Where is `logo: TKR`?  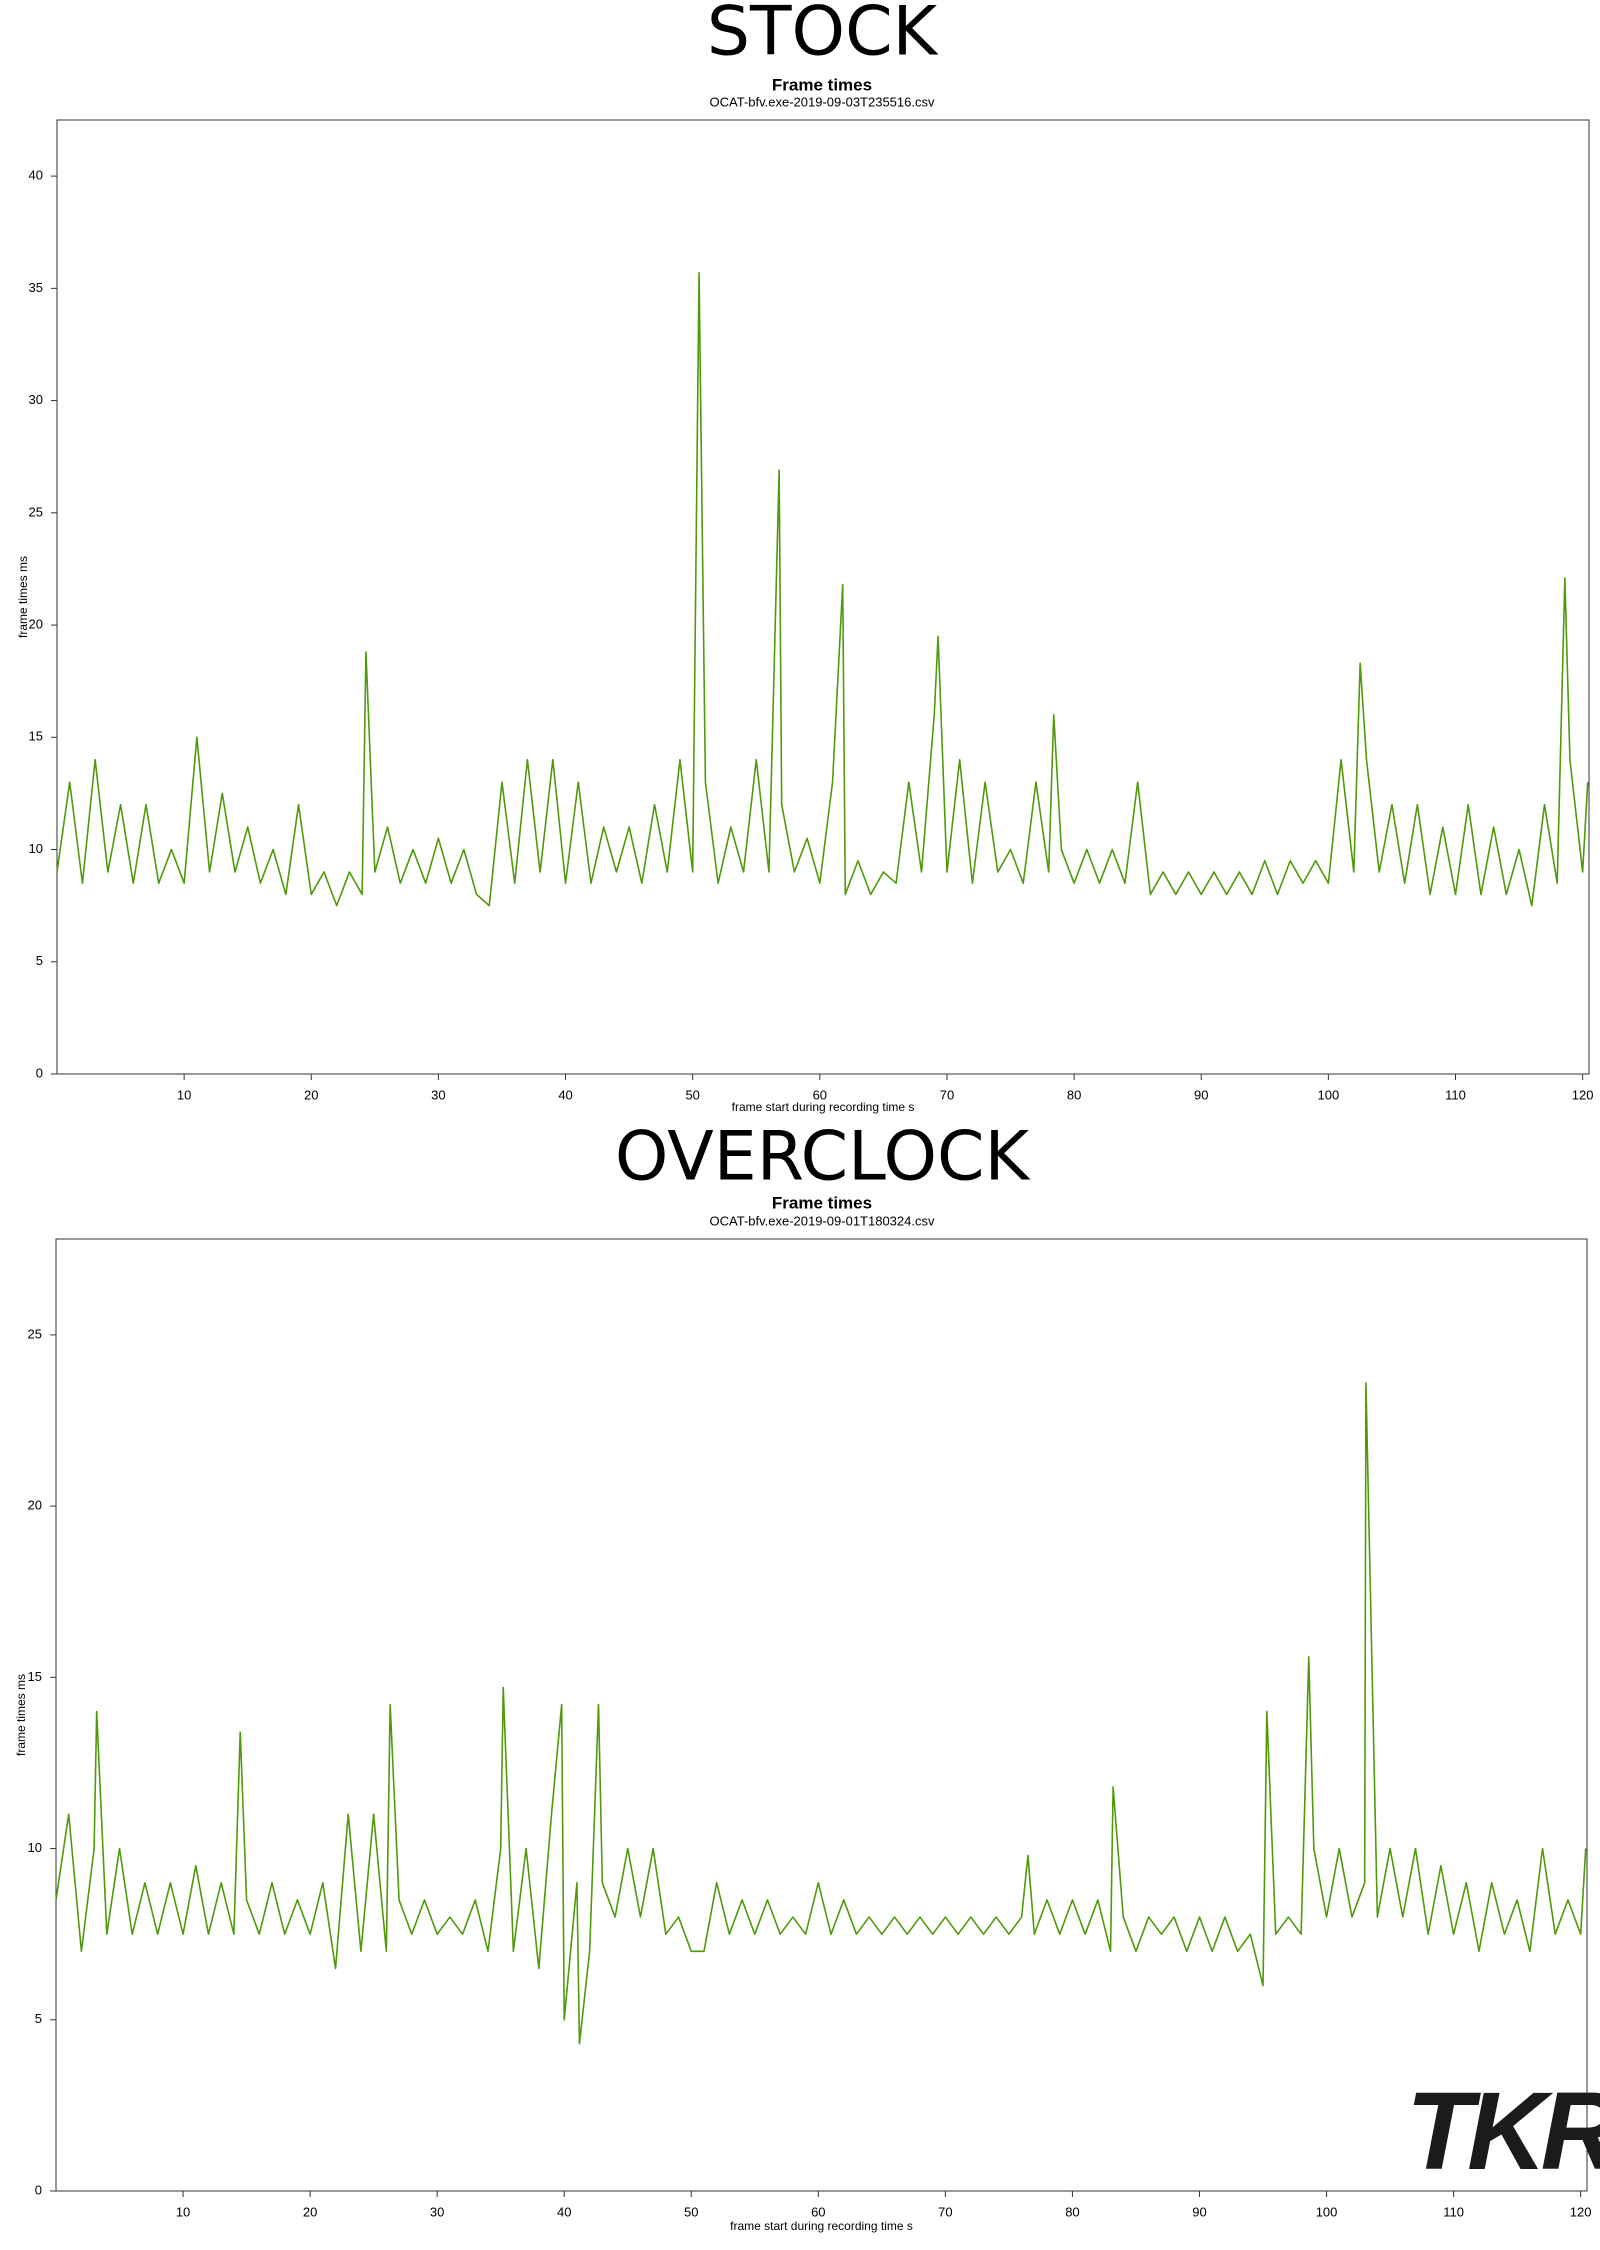 logo: TKR is located at coordinates (1503, 2131).